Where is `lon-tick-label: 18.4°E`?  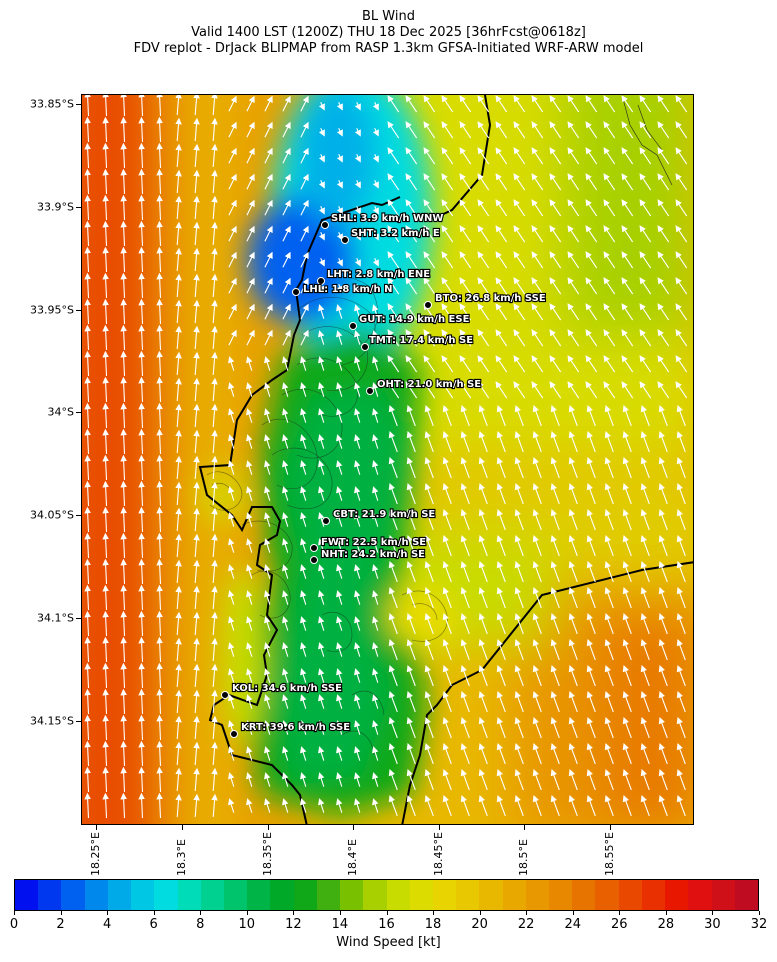
lon-tick-label: 18.4°E is located at coordinates (352, 857).